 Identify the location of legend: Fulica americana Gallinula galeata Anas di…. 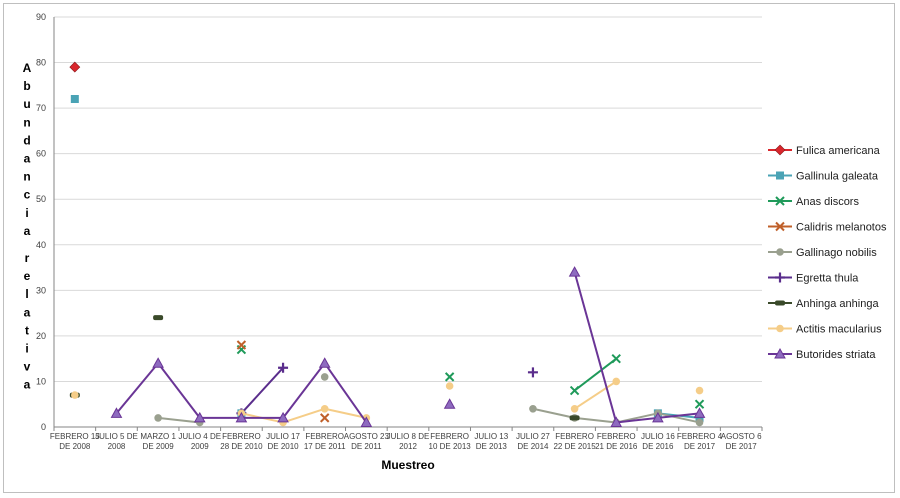
(827, 252).